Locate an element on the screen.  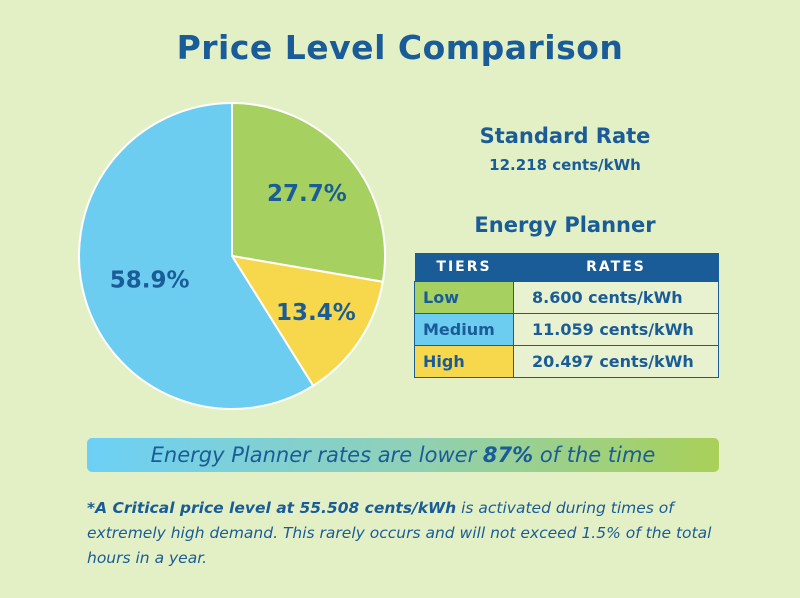
rate-low: 8.600 cents/kWh is located at coordinates (616, 297).